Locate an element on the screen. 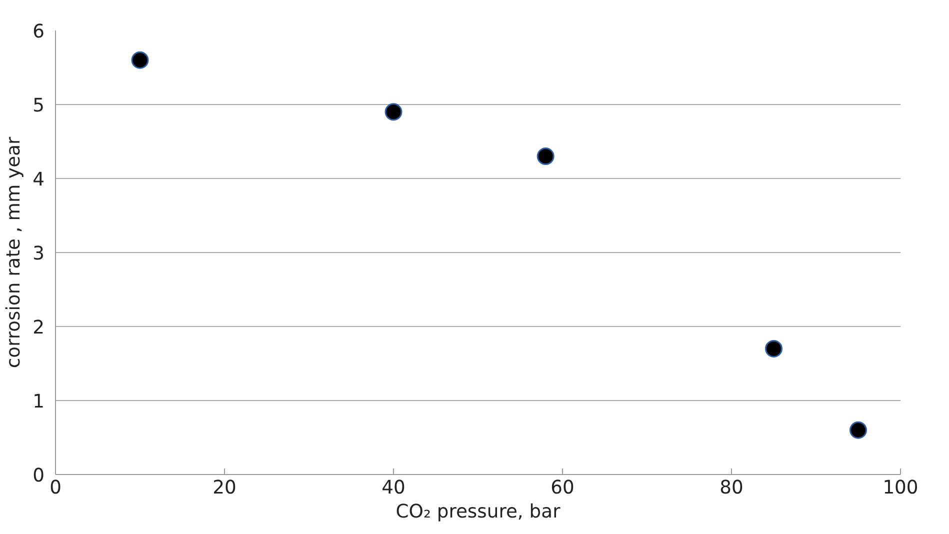 This screenshot has height=534, width=949. x-tick-label: 100 is located at coordinates (900, 488).